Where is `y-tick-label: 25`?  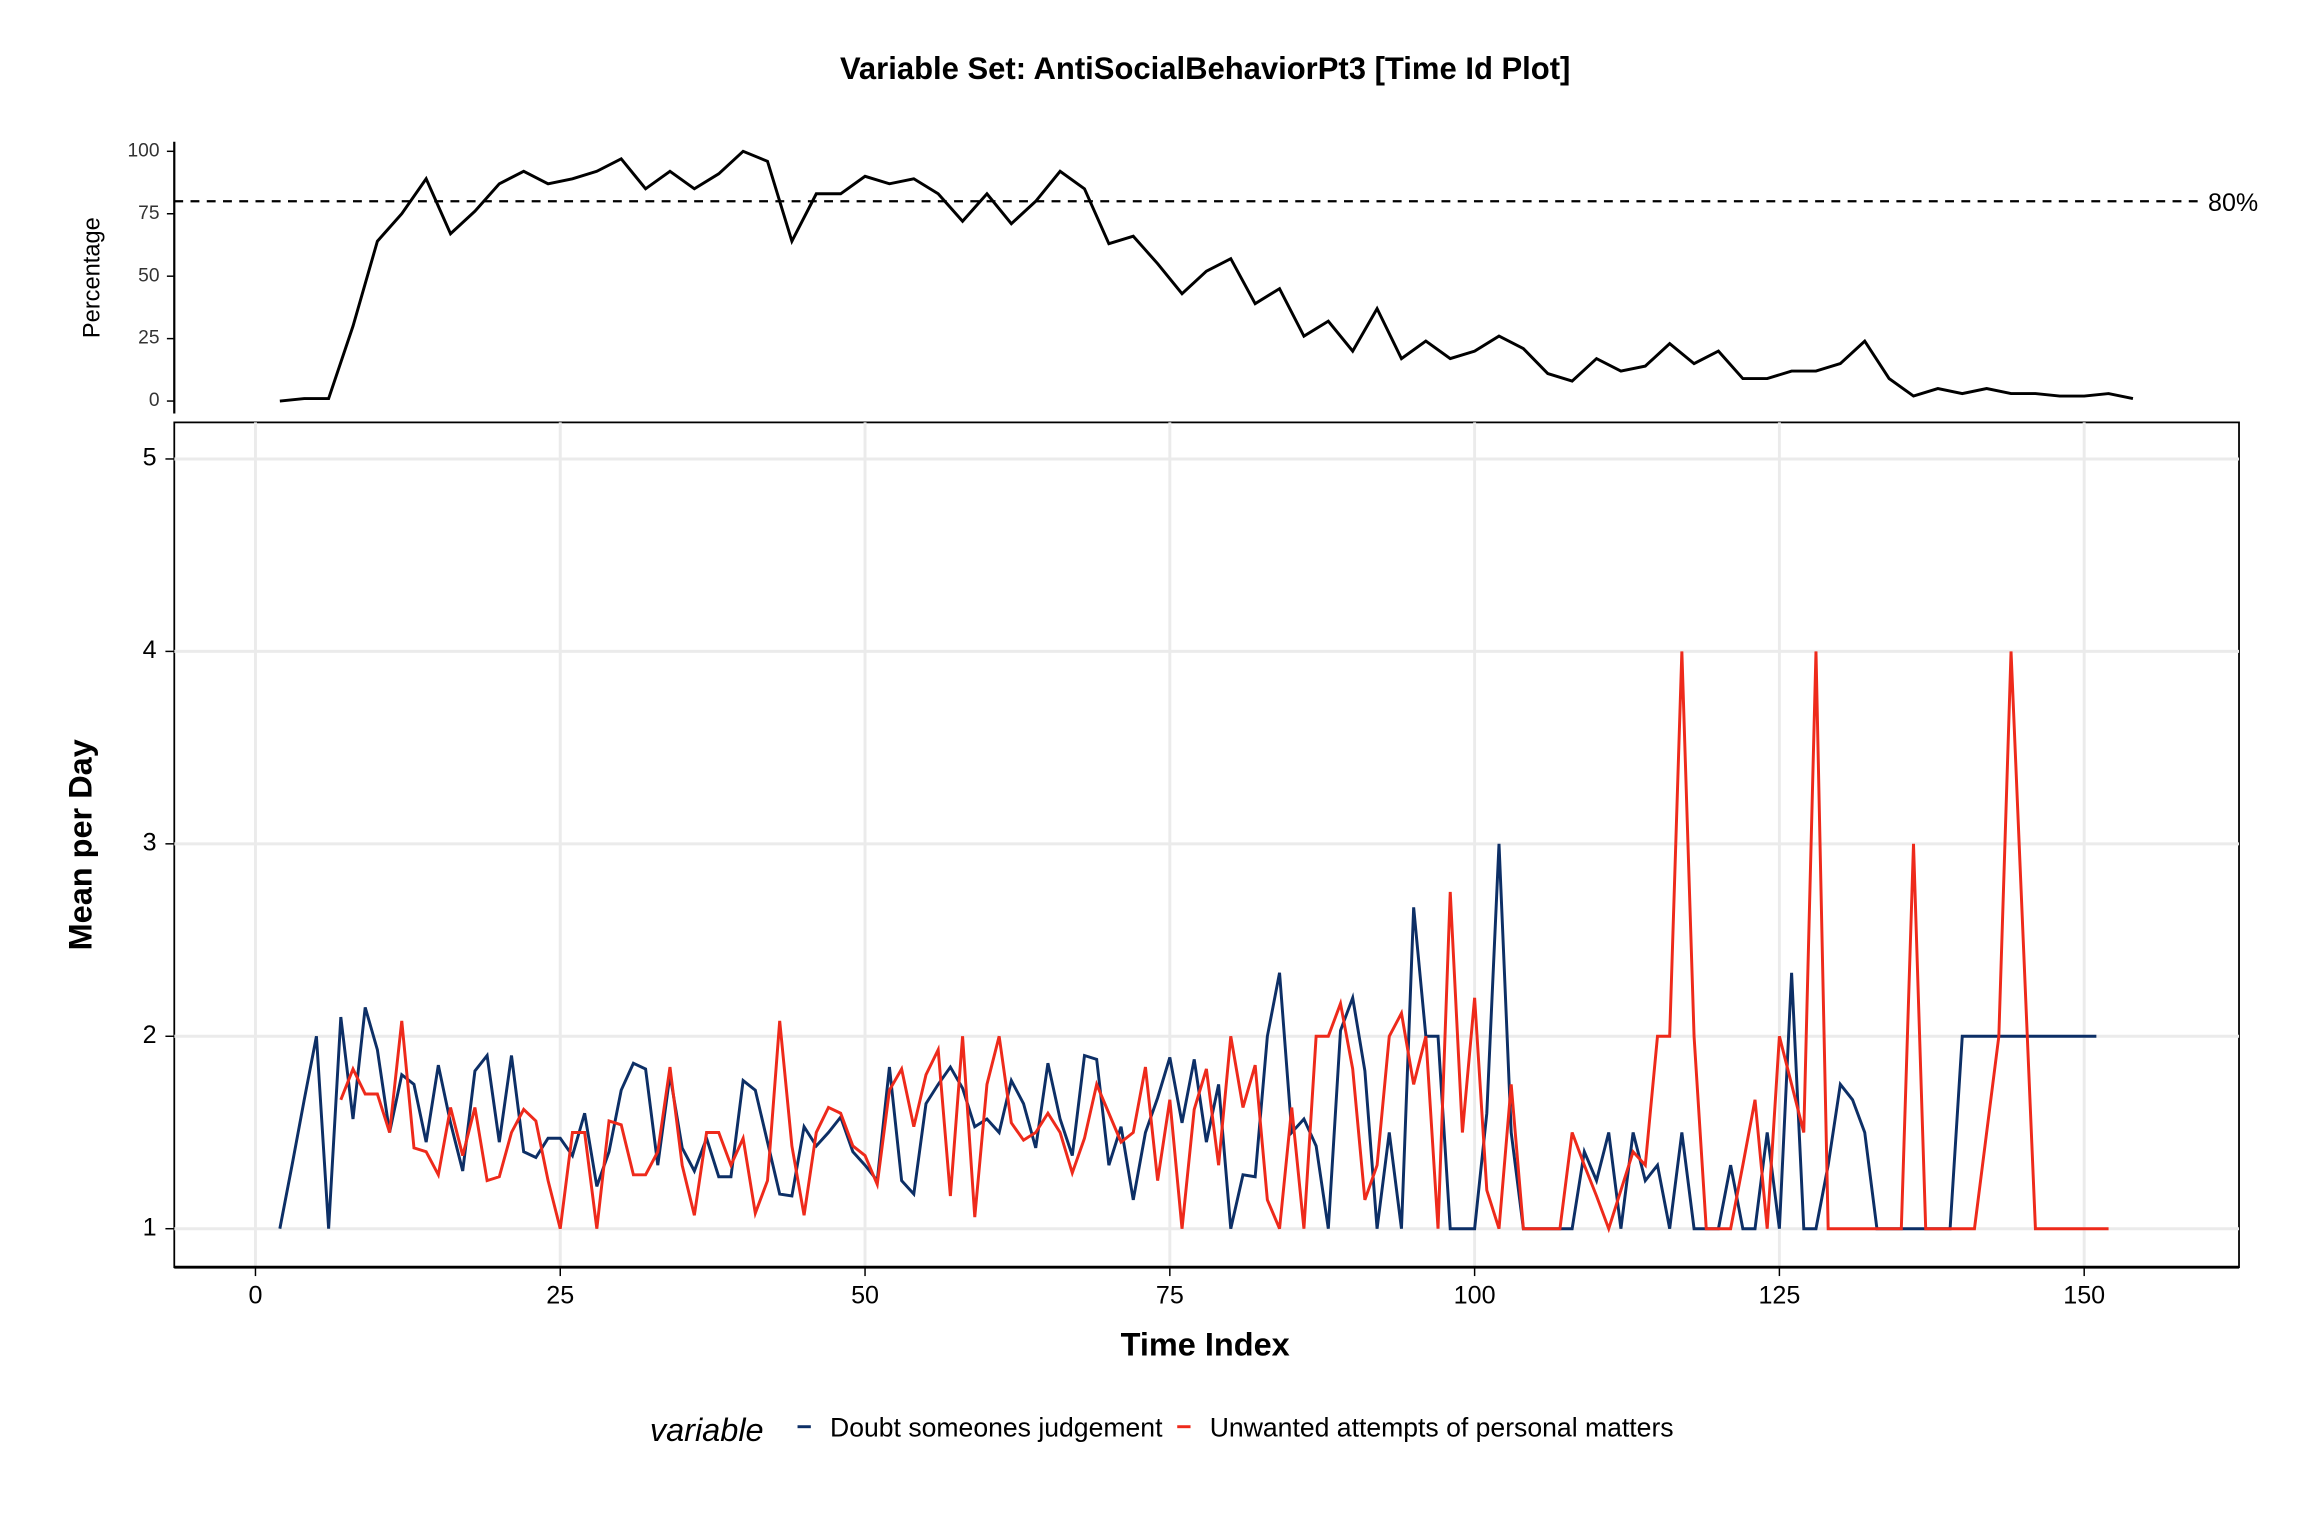 y-tick-label: 25 is located at coordinates (148, 338).